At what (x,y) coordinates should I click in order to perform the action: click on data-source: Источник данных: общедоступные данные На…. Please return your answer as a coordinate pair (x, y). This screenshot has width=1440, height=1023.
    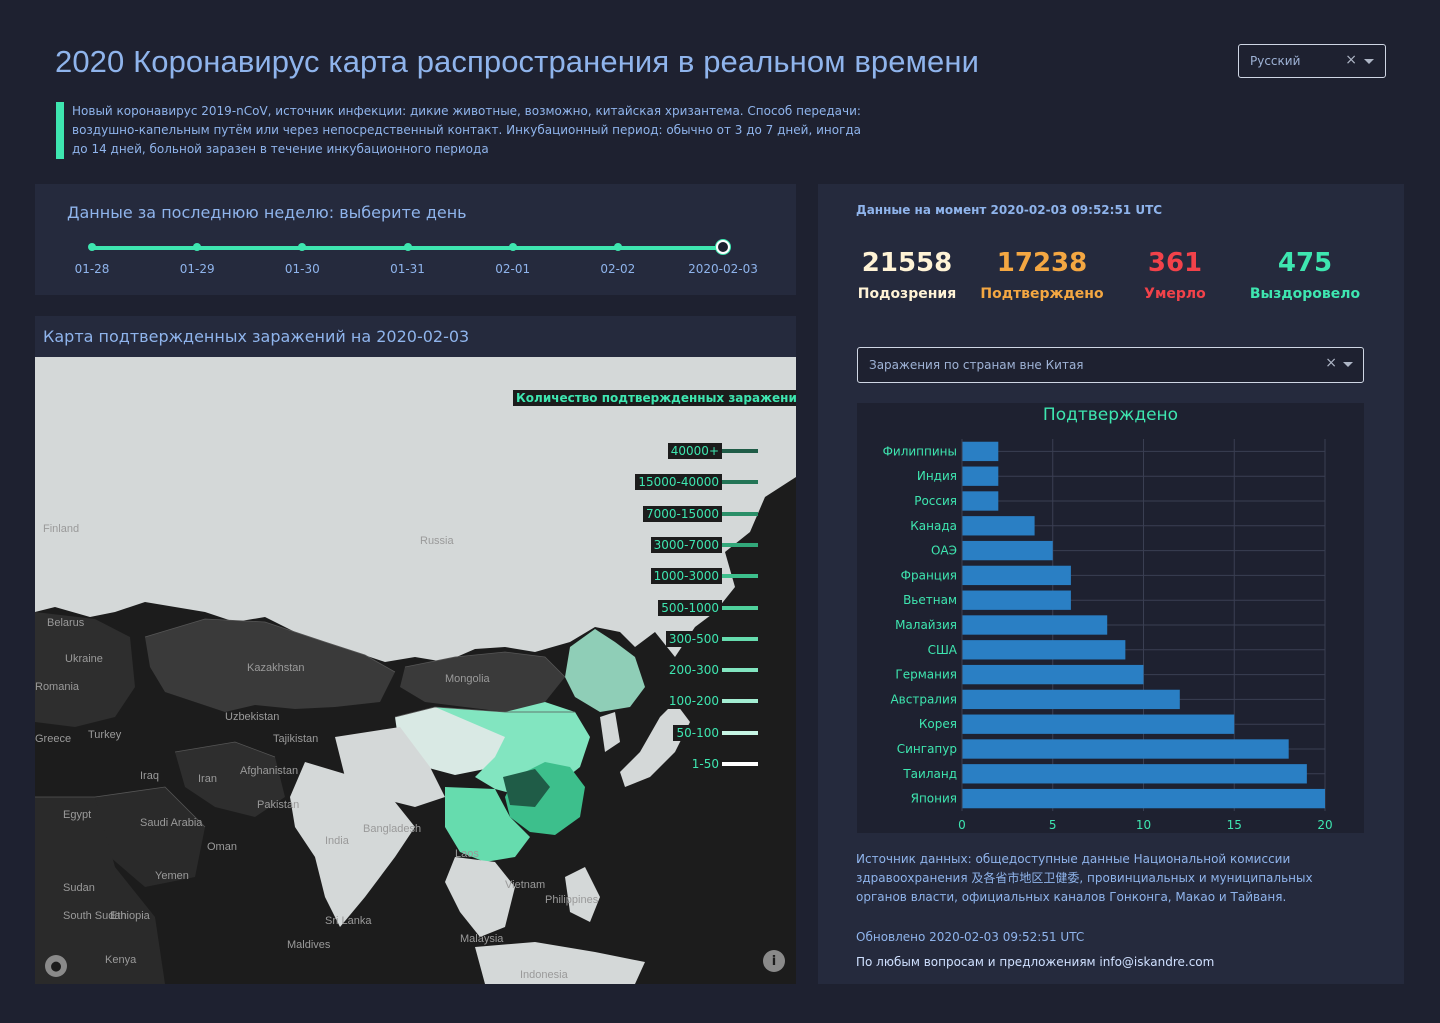
    Looking at the image, I should click on (1084, 878).